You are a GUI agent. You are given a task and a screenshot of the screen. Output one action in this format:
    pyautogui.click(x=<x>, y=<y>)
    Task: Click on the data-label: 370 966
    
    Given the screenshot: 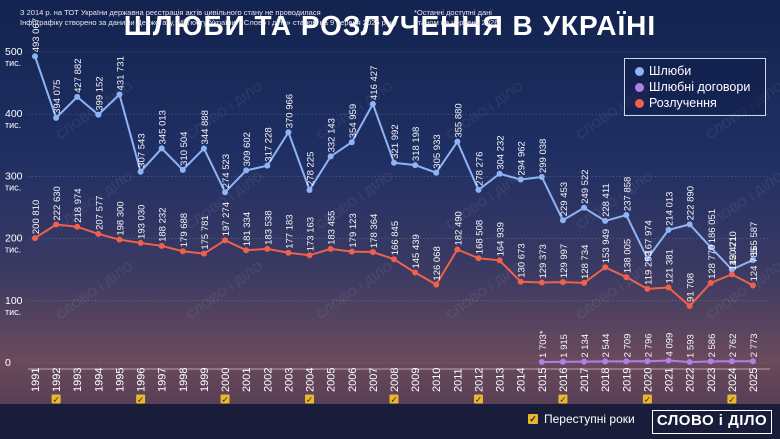 What is the action you would take?
    pyautogui.click(x=289, y=111)
    